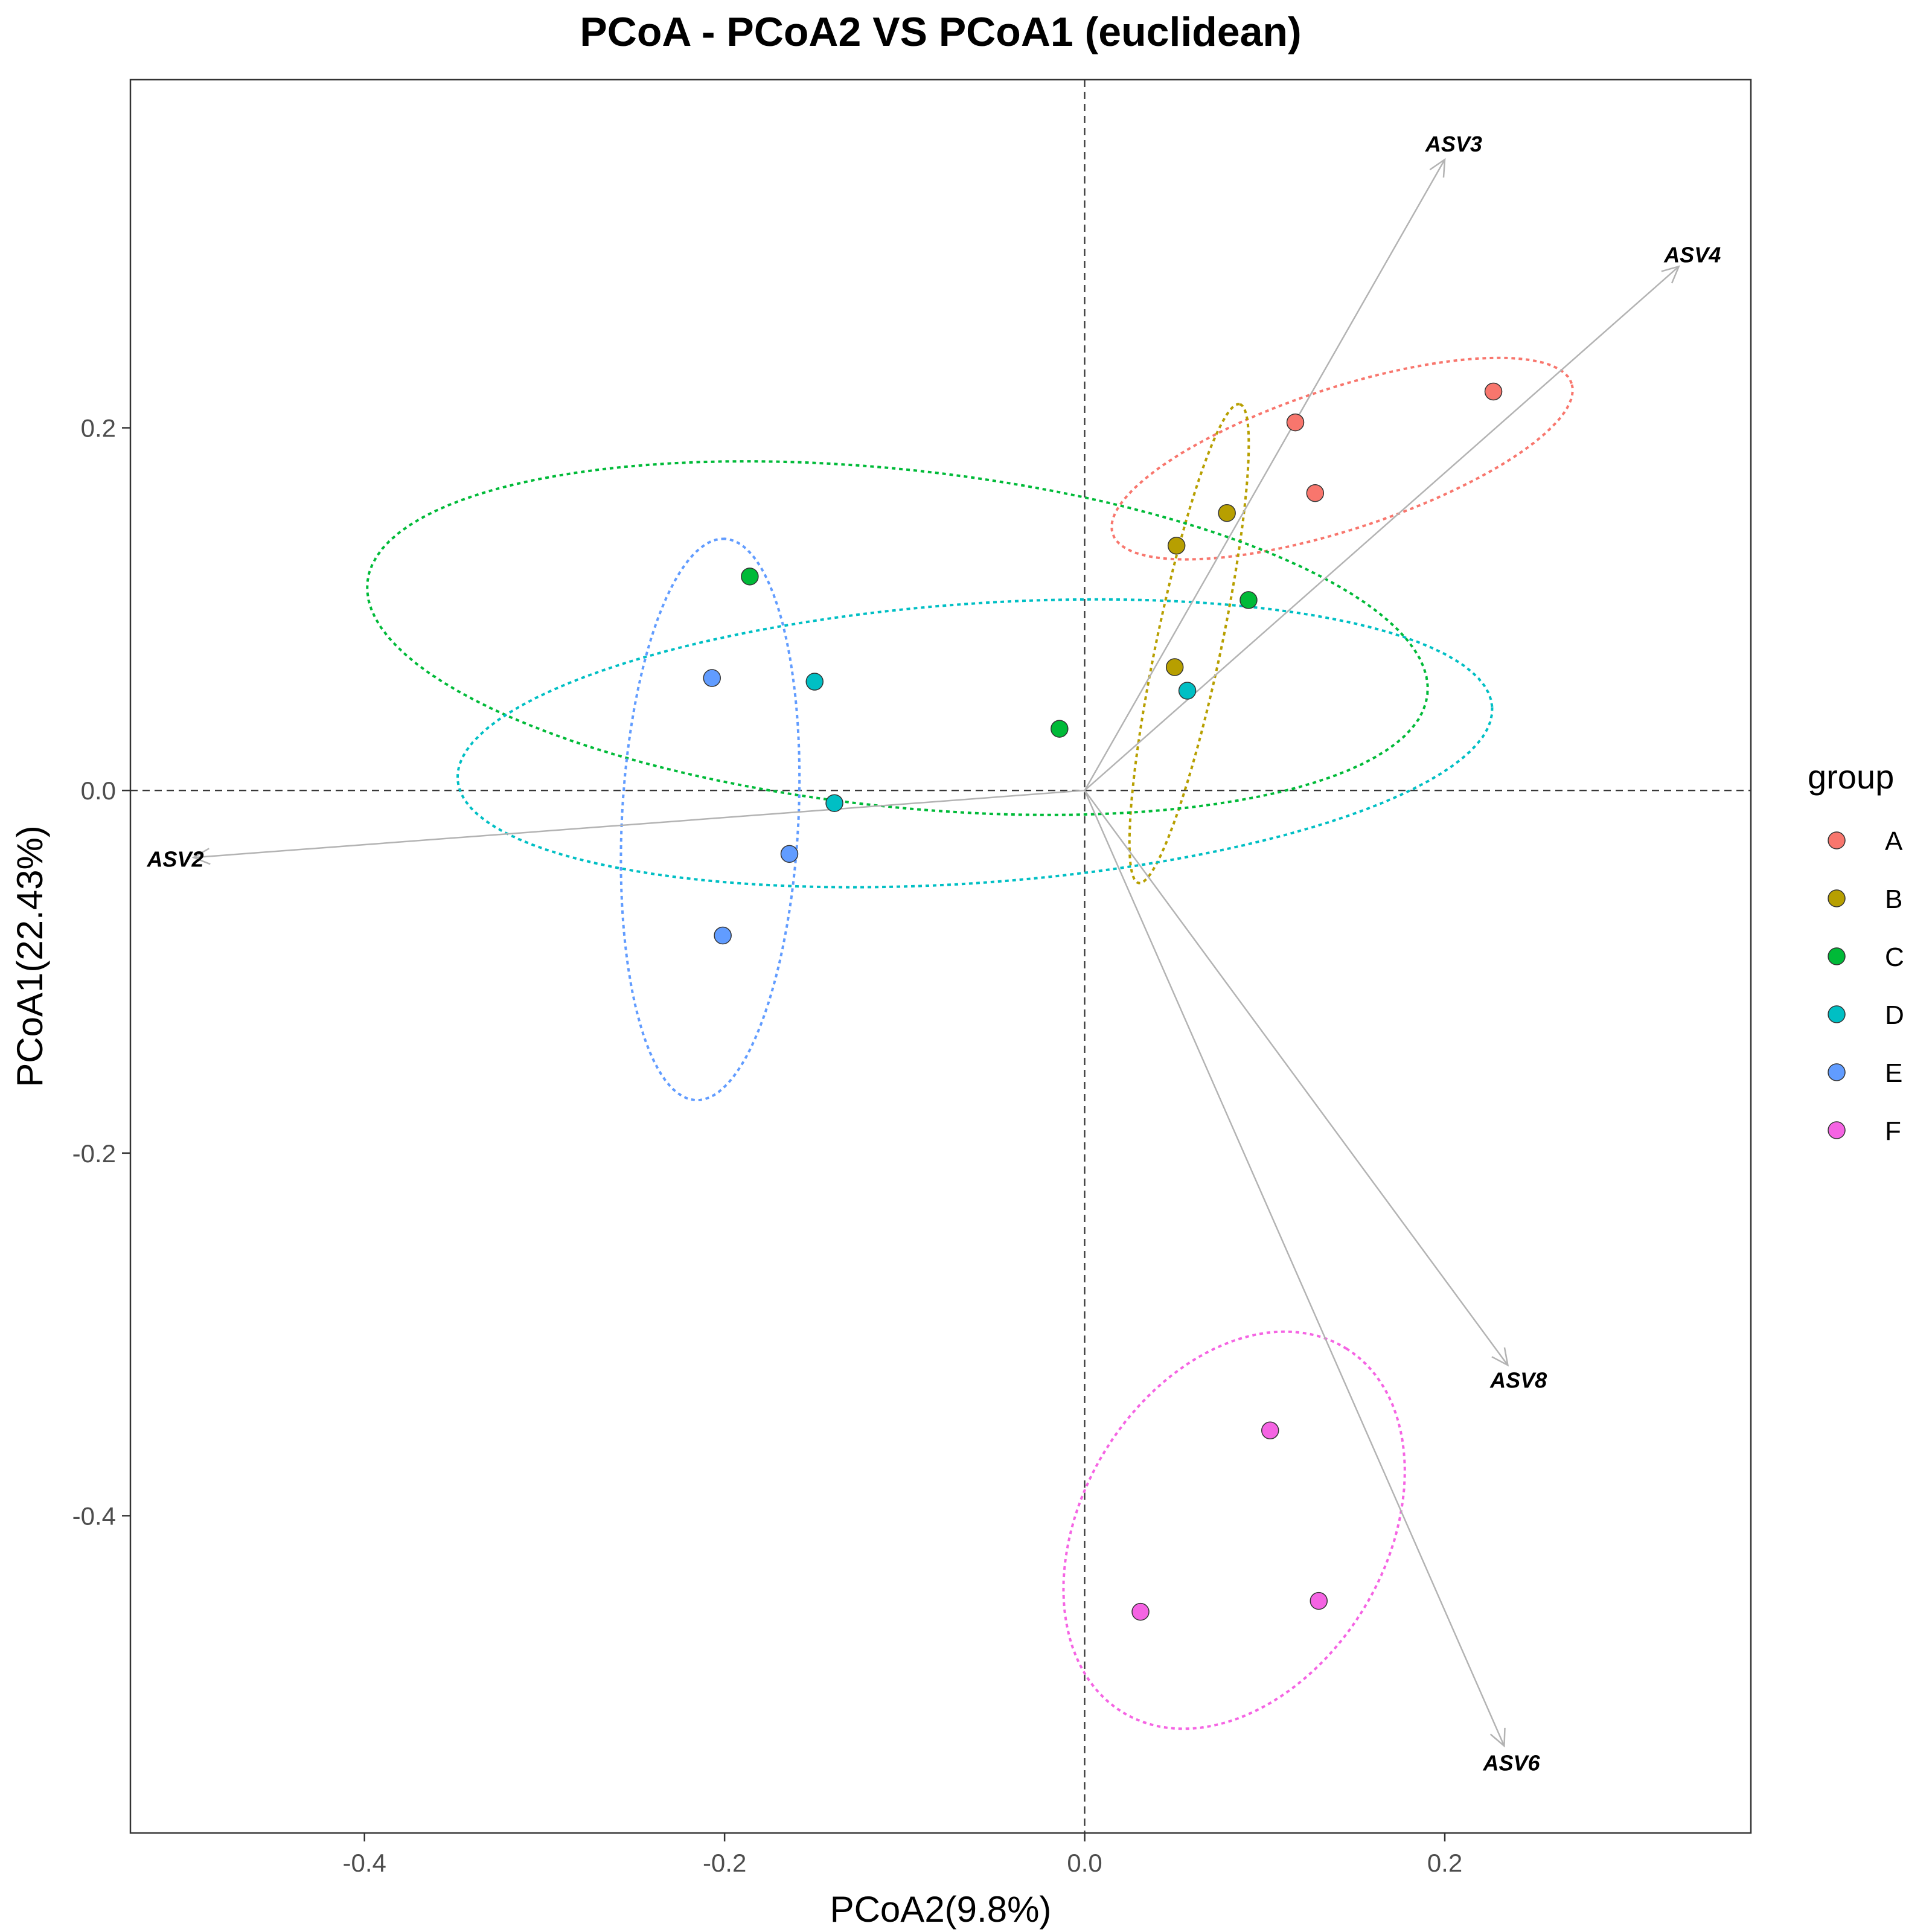 The width and height of the screenshot is (1932, 1932). What do you see at coordinates (1895, 957) in the screenshot?
I see `legend-label-c: C` at bounding box center [1895, 957].